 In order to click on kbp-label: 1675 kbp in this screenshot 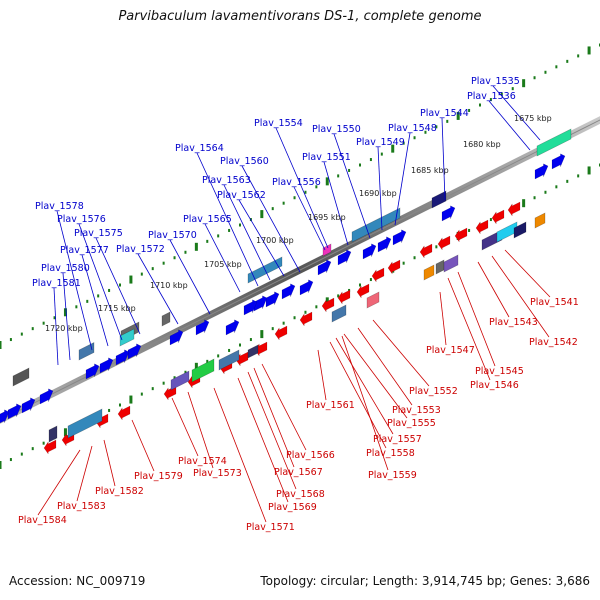, I will do `click(533, 118)`.